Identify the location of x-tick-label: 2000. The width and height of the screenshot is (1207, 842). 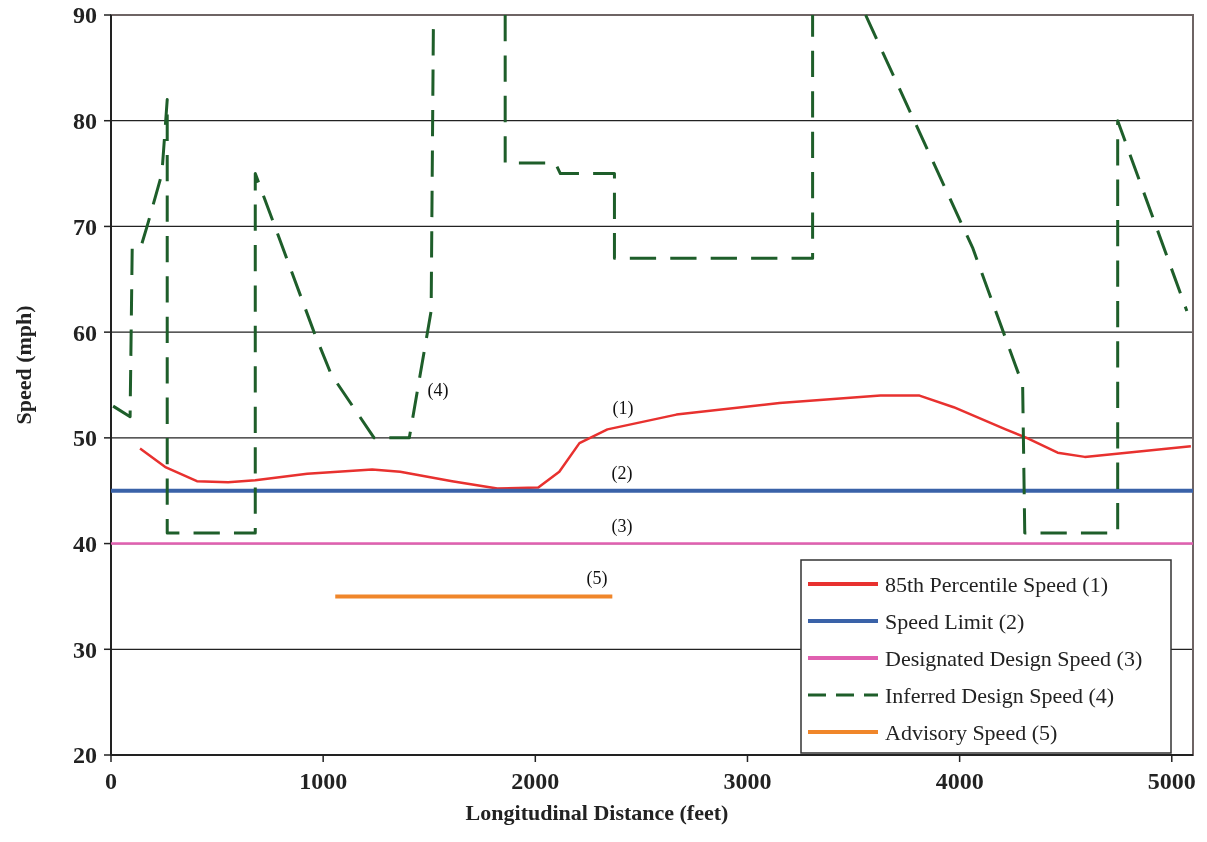
(535, 781).